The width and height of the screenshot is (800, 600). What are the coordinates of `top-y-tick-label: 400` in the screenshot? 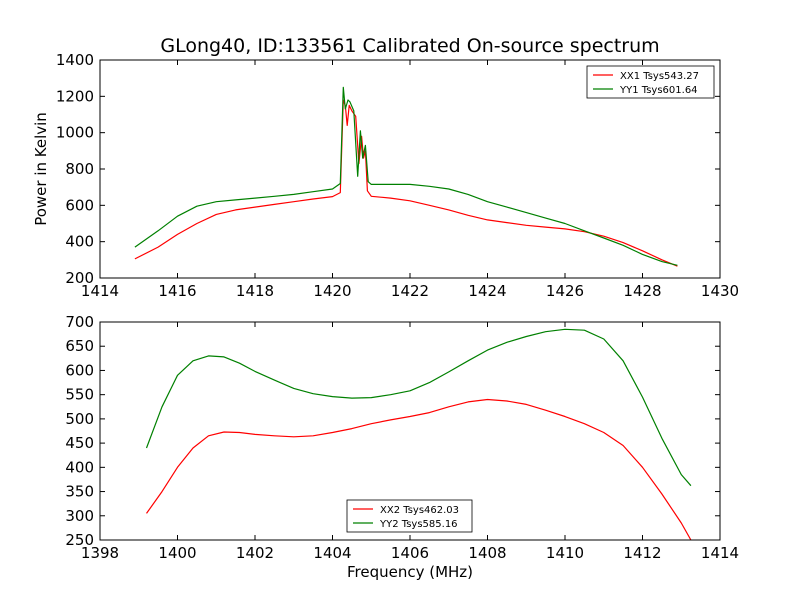 It's located at (79, 242).